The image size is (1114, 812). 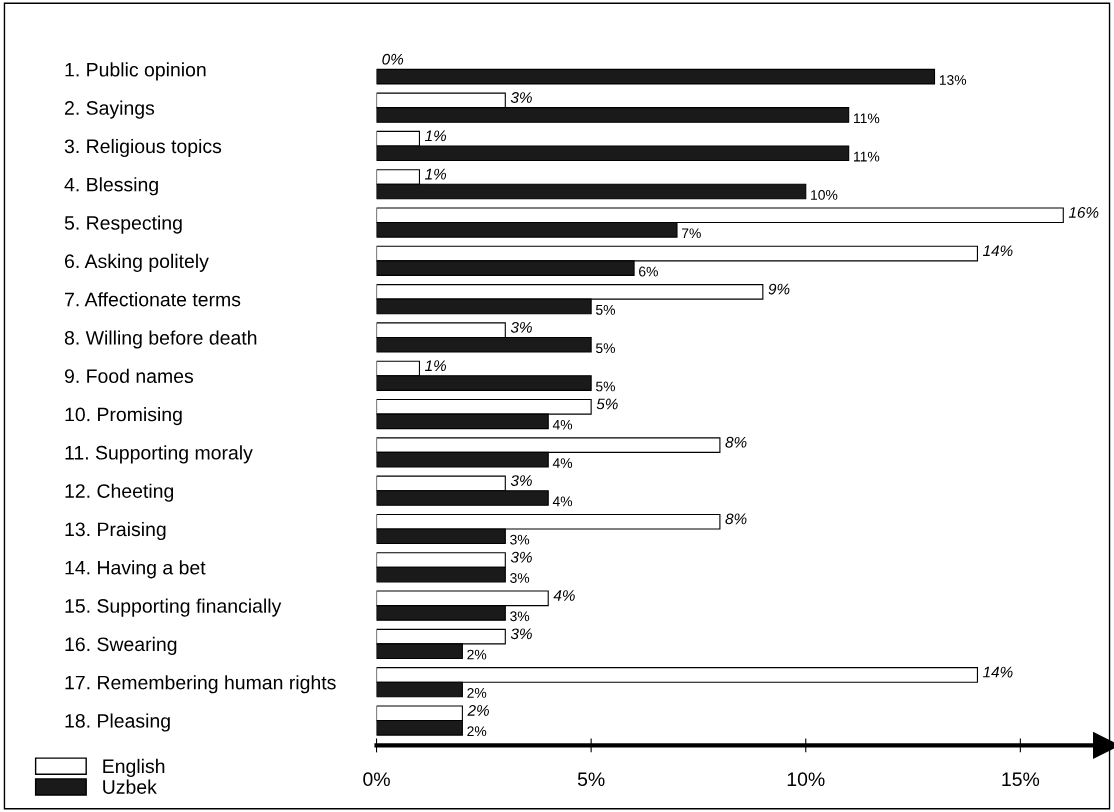 What do you see at coordinates (648, 271) in the screenshot?
I see `data-label: 6%` at bounding box center [648, 271].